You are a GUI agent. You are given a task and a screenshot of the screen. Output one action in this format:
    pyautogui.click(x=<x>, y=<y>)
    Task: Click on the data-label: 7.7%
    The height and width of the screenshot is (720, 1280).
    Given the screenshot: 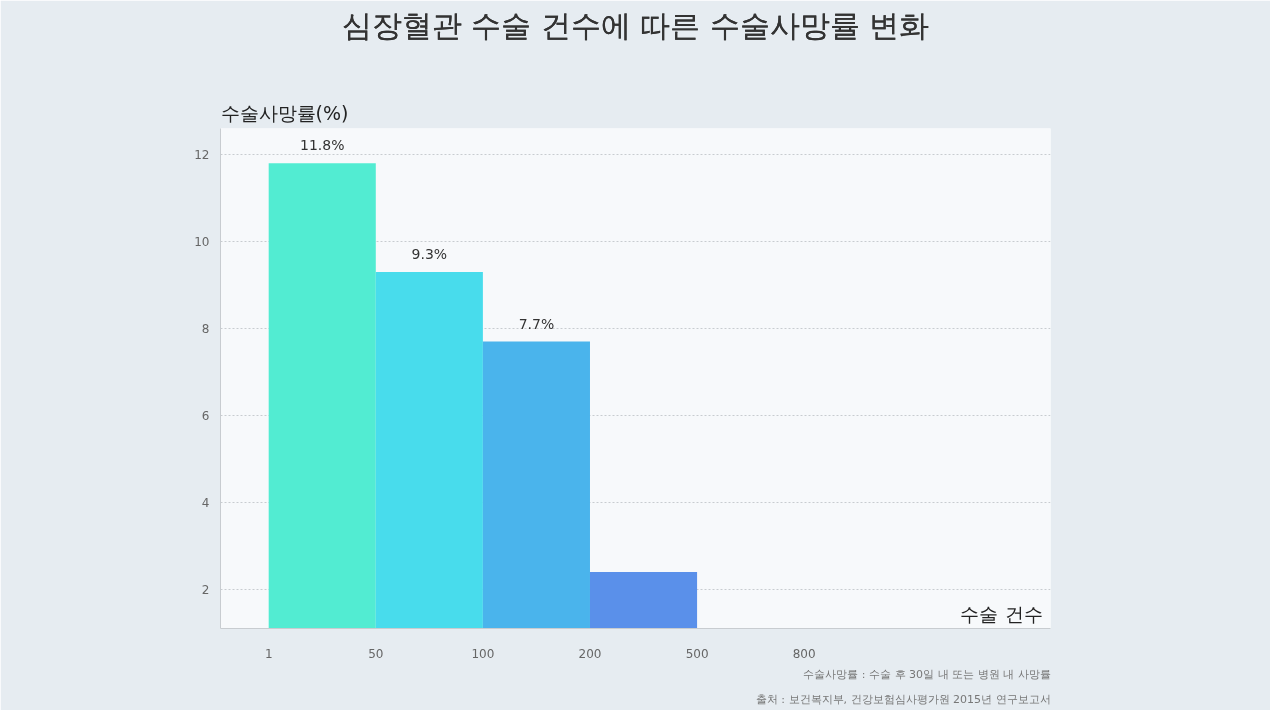 What is the action you would take?
    pyautogui.click(x=536, y=323)
    